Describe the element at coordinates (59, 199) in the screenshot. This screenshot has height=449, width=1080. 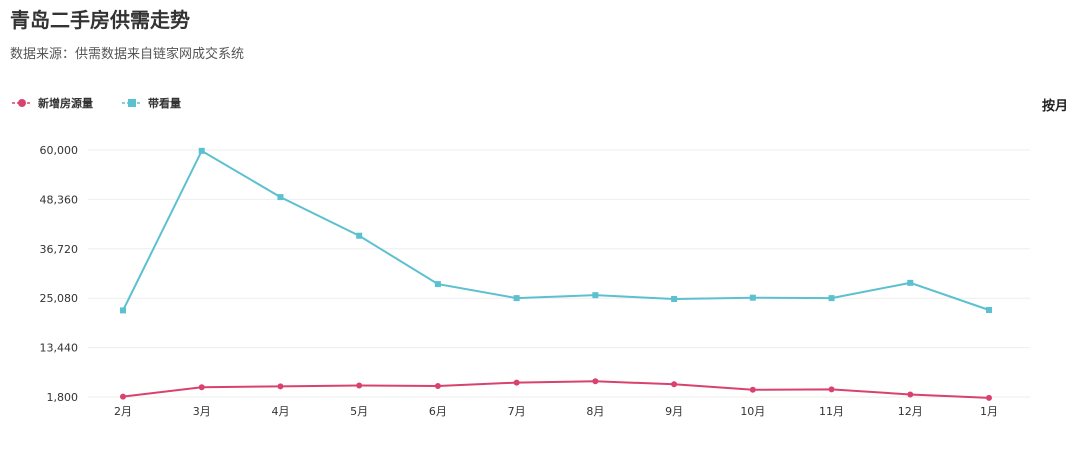
I see `y-tick-label: 48,360` at that location.